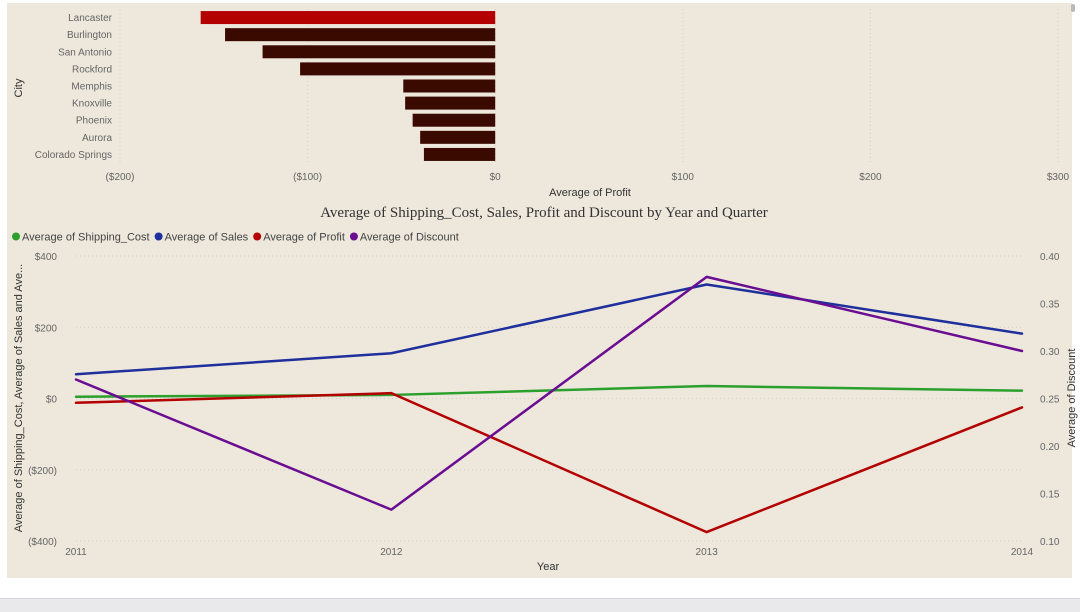  Describe the element at coordinates (92, 104) in the screenshot. I see `bar-category-label: Knoxville` at that location.